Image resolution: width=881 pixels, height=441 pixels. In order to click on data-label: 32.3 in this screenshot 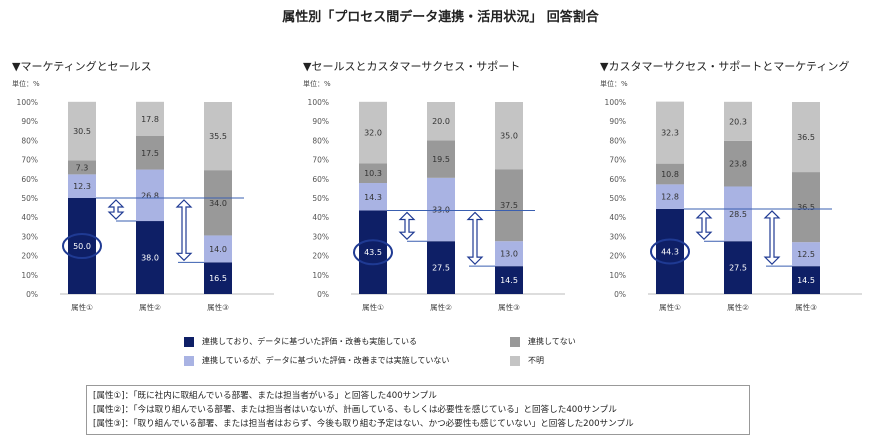, I will do `click(670, 133)`.